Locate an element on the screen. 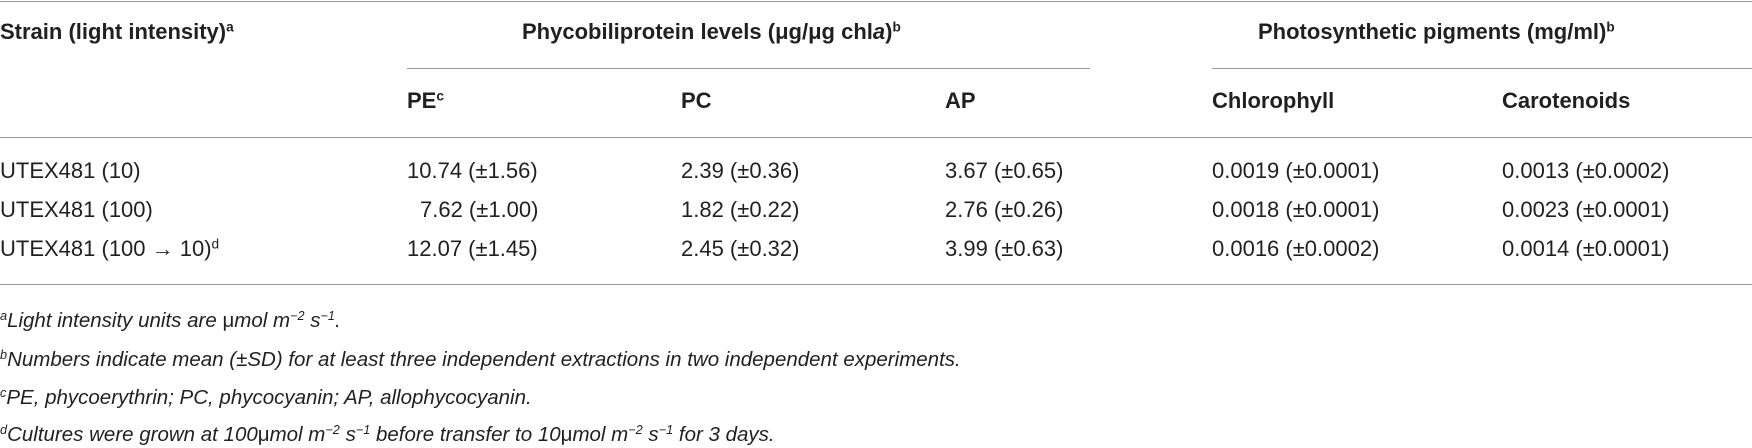  footnote-d-exp-2: −1 is located at coordinates (363, 430).